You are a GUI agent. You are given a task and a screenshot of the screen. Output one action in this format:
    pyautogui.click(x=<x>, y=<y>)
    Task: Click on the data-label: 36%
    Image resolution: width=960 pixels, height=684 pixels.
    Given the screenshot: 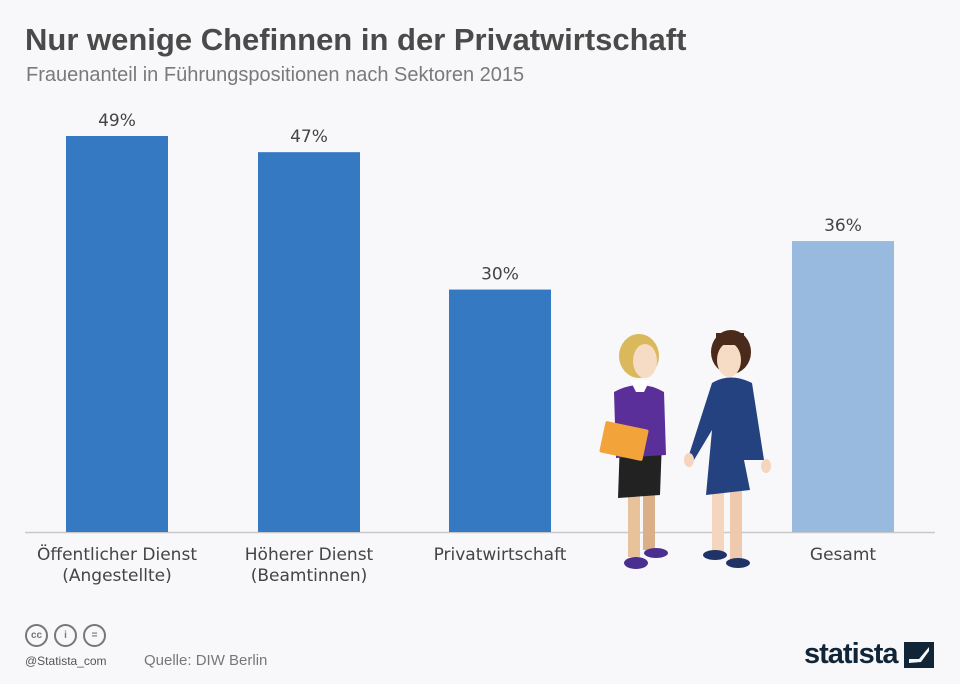 What is the action you would take?
    pyautogui.click(x=843, y=226)
    